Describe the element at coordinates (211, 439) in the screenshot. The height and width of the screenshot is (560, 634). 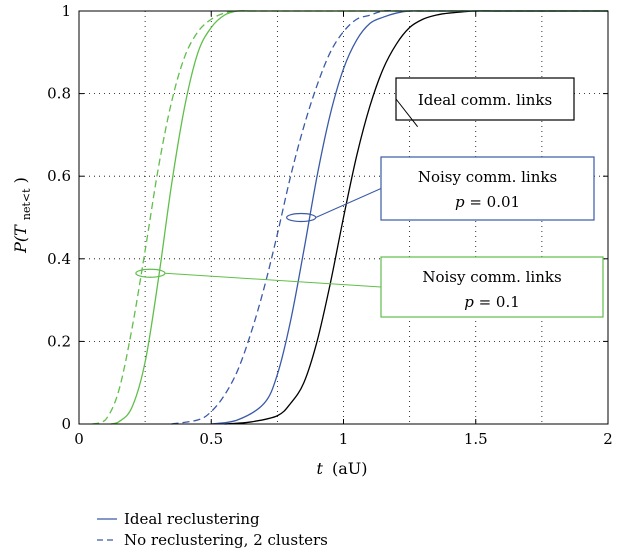
I see `x-tick-label: 0.5` at that location.